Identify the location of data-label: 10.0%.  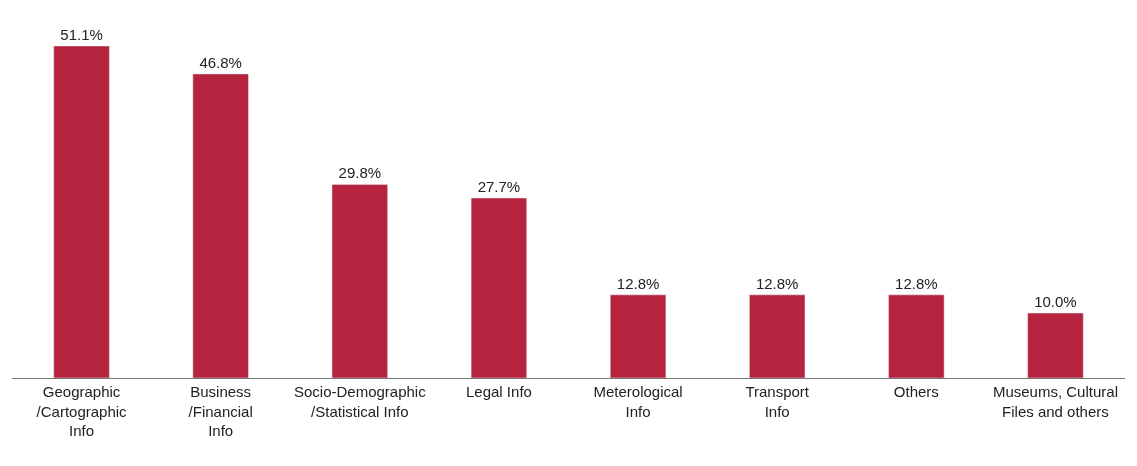
(1055, 302).